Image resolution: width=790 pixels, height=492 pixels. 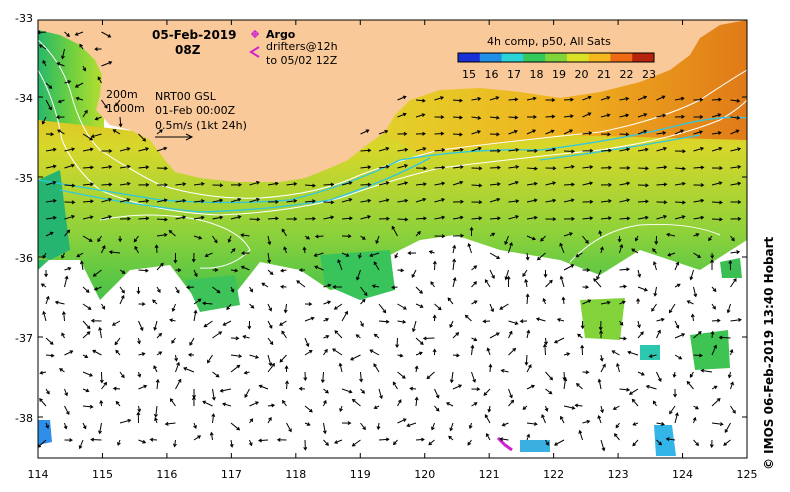 What do you see at coordinates (649, 74) in the screenshot?
I see `colorbar-tick-label: 23` at bounding box center [649, 74].